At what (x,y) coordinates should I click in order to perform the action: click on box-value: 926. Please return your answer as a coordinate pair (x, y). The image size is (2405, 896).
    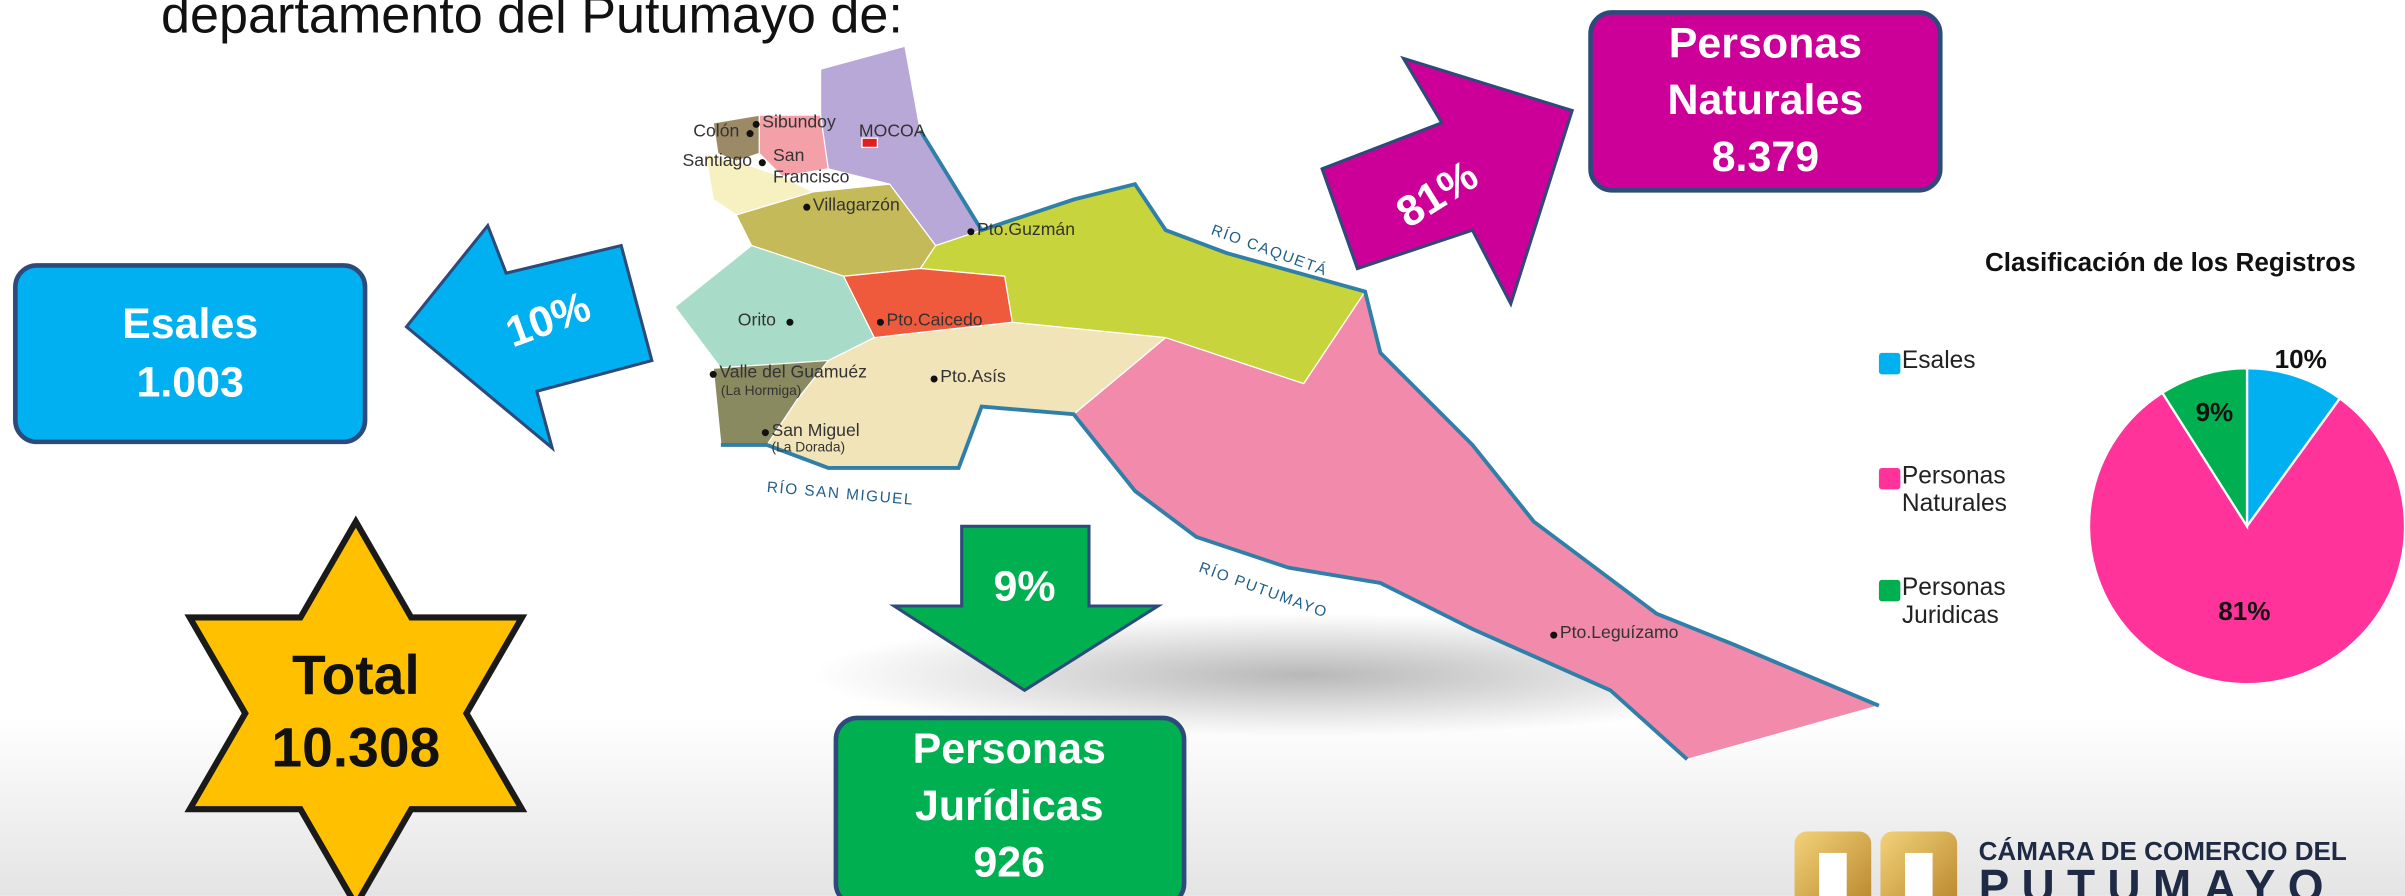
    Looking at the image, I should click on (1009, 863).